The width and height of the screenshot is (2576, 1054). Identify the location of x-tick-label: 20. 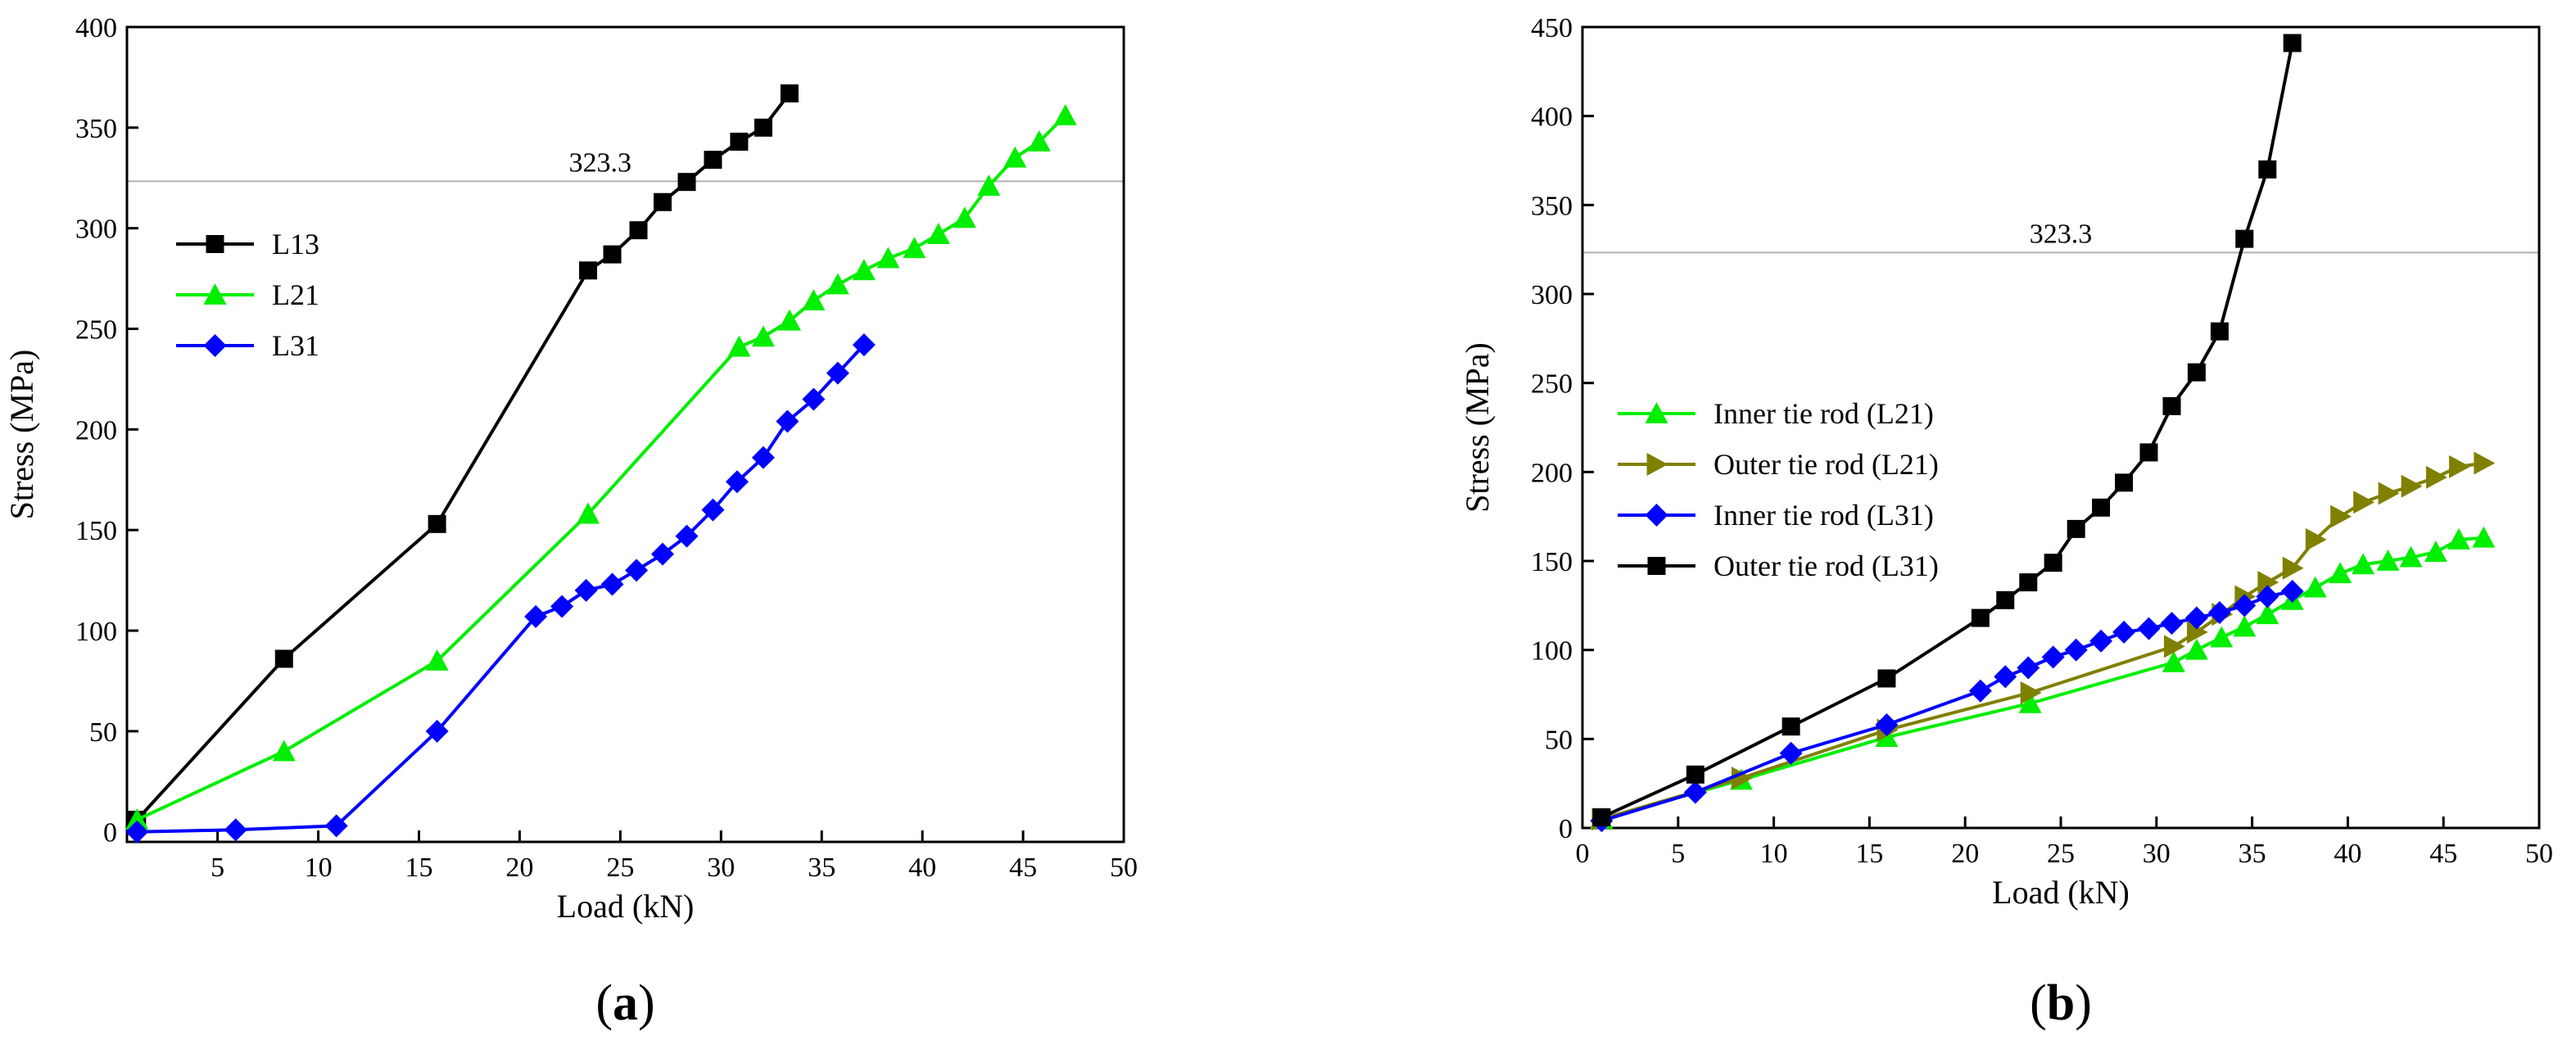
(1965, 854).